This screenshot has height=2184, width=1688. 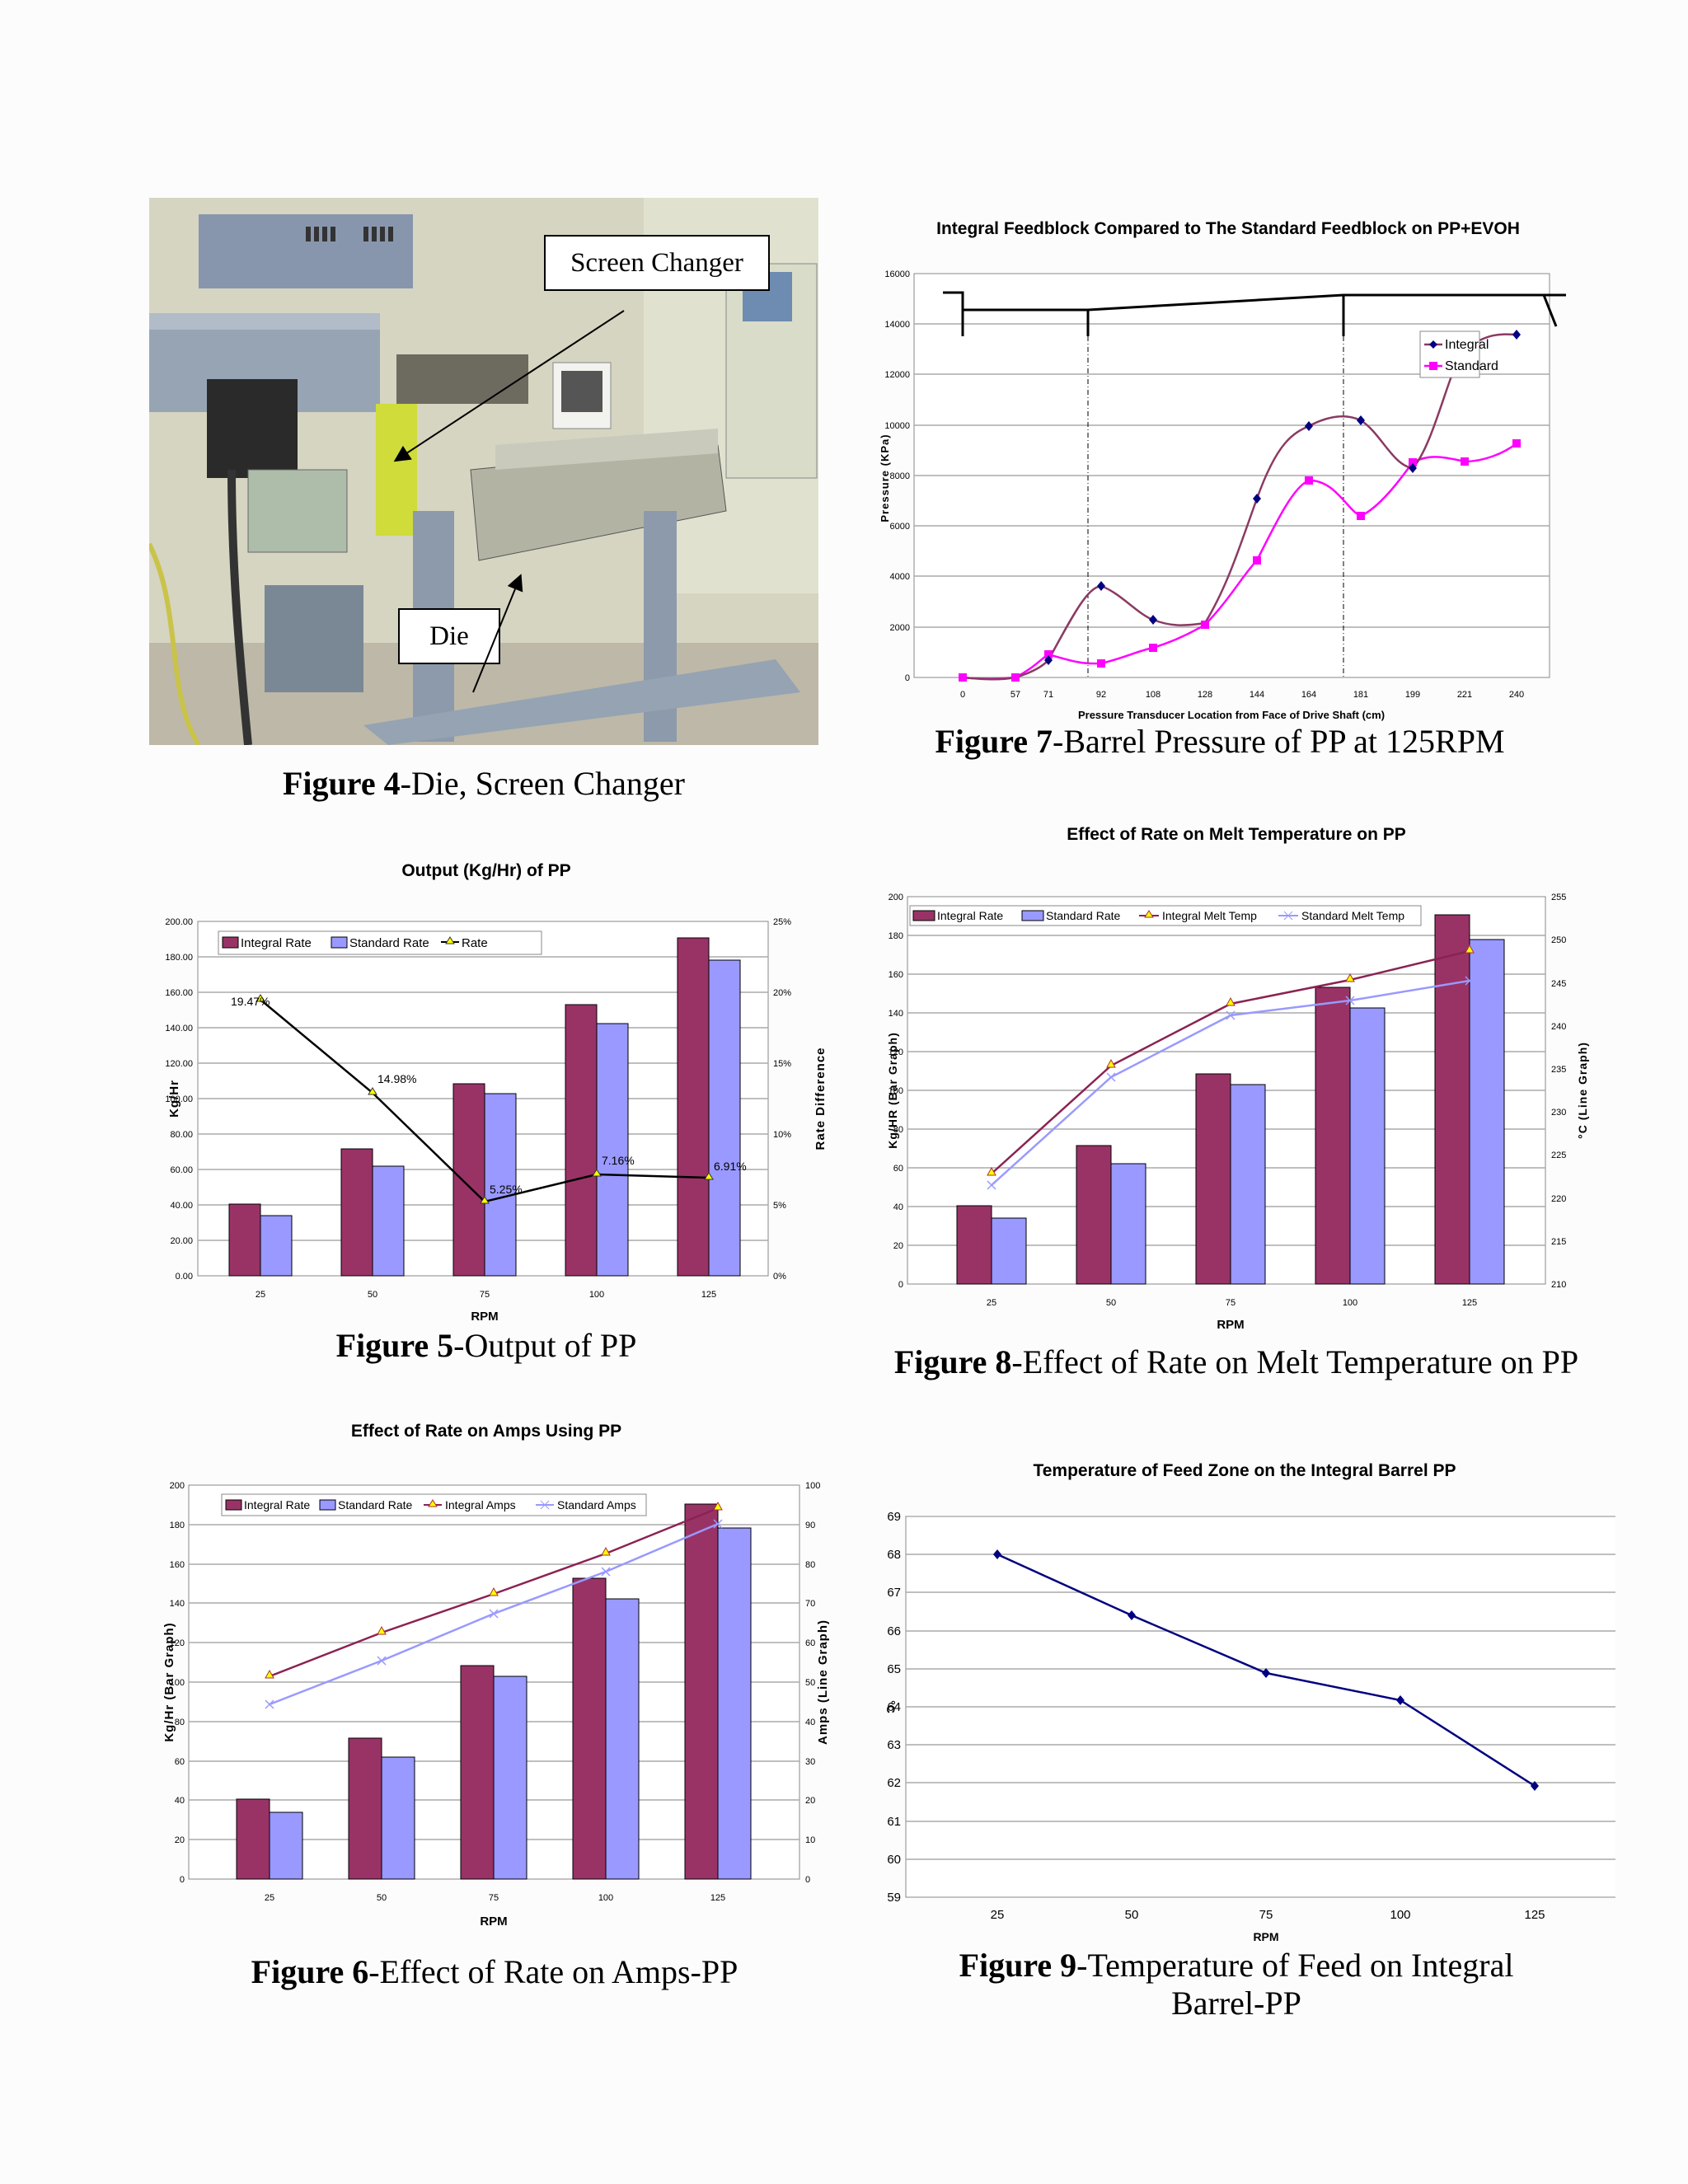 I want to click on svg-text: 59, so click(x=894, y=1898).